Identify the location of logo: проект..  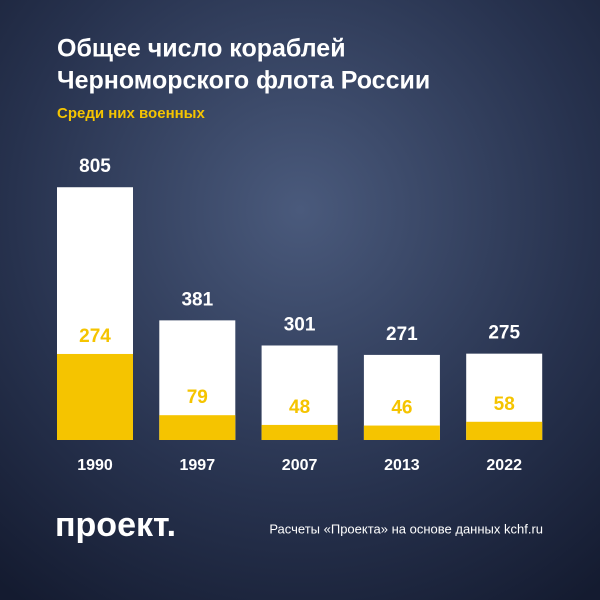
(115, 525).